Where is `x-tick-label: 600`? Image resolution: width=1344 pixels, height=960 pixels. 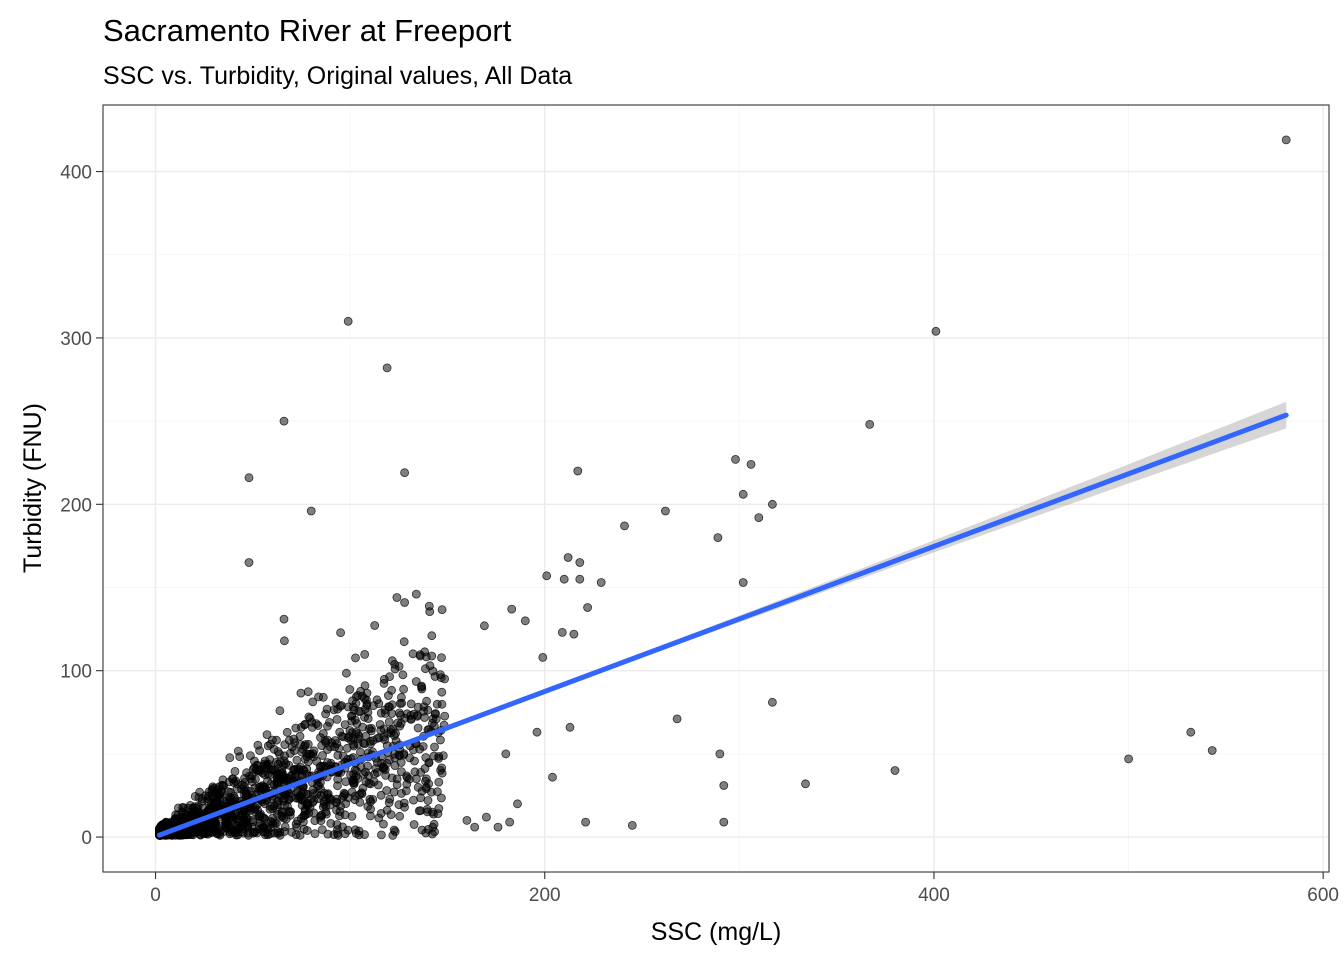 x-tick-label: 600 is located at coordinates (1323, 895).